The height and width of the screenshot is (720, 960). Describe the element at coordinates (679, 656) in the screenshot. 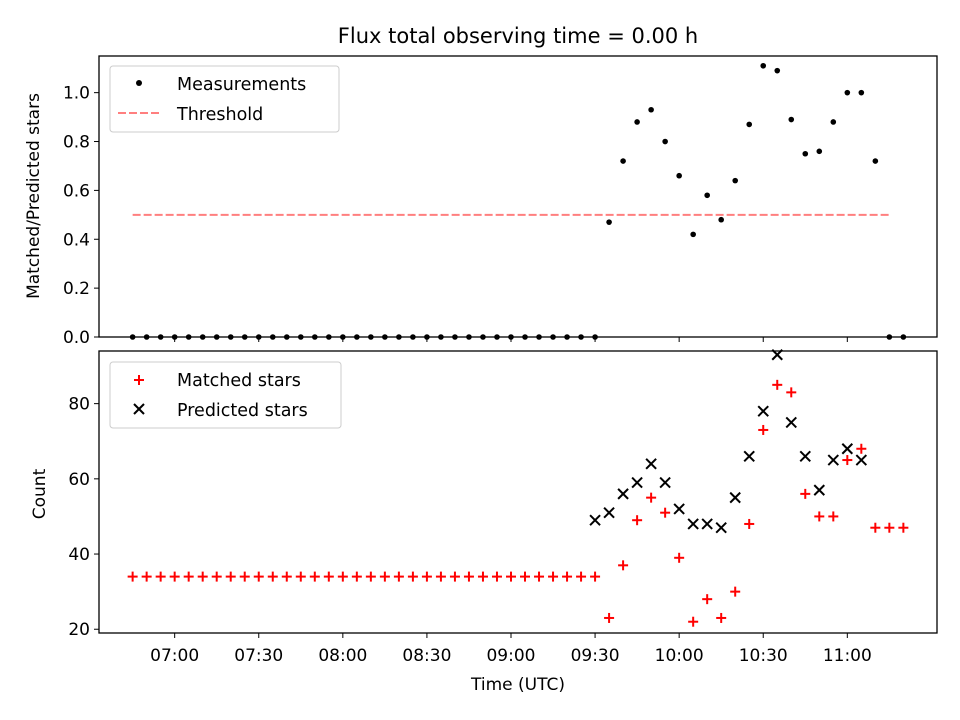

I see `bottom-x-tick-label: 10:00` at that location.